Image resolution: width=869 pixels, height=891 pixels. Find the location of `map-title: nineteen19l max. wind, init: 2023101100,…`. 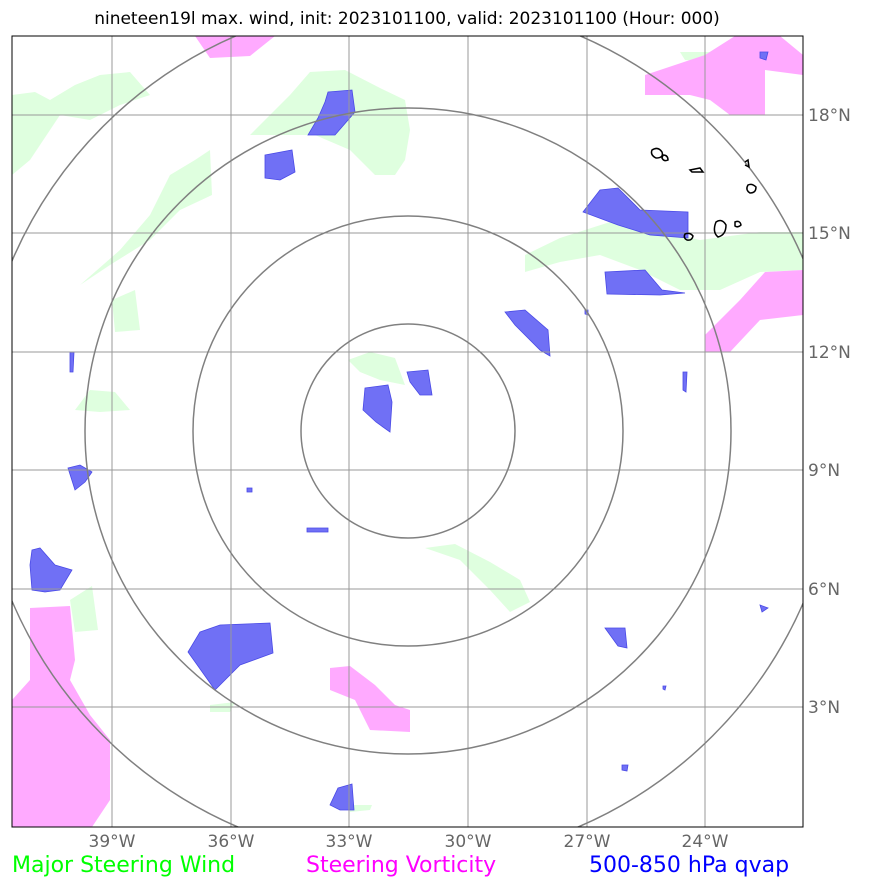

map-title: nineteen19l max. wind, init: 2023101100,… is located at coordinates (407, 19).